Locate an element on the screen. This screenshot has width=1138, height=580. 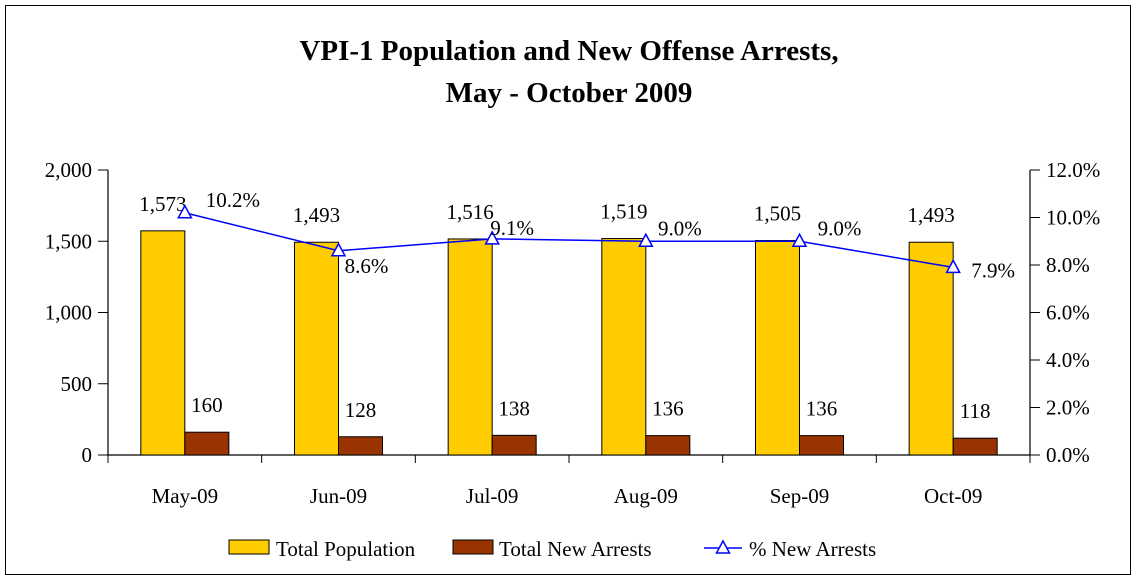
y-right-tick-label: 6.0% is located at coordinates (1068, 313).